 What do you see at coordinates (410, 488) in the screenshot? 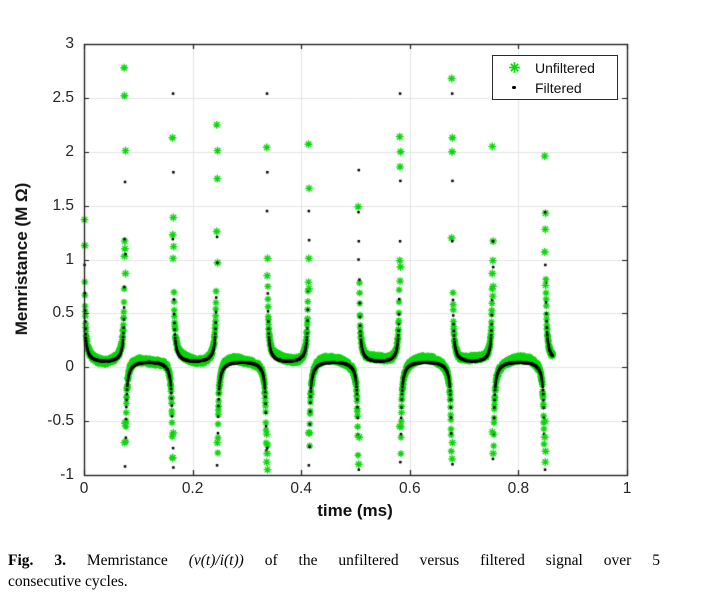
I see `x-tick-label: 0.6` at bounding box center [410, 488].